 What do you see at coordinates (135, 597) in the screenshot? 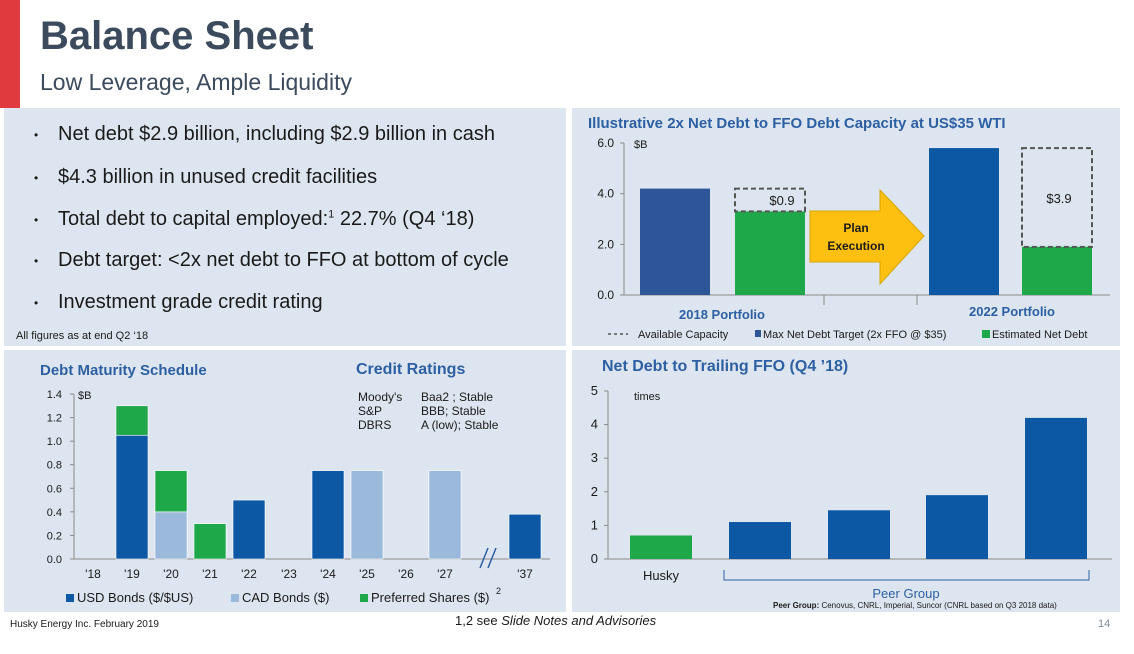
I see `legend-usd: USD Bonds ($/$US)` at bounding box center [135, 597].